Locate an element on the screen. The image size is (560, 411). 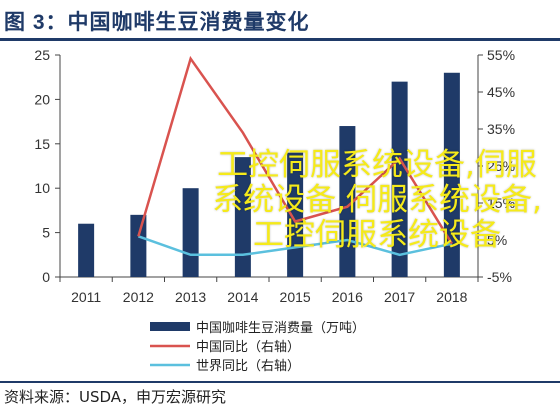
legend-label: 世界同比（右轴） is located at coordinates (248, 366).